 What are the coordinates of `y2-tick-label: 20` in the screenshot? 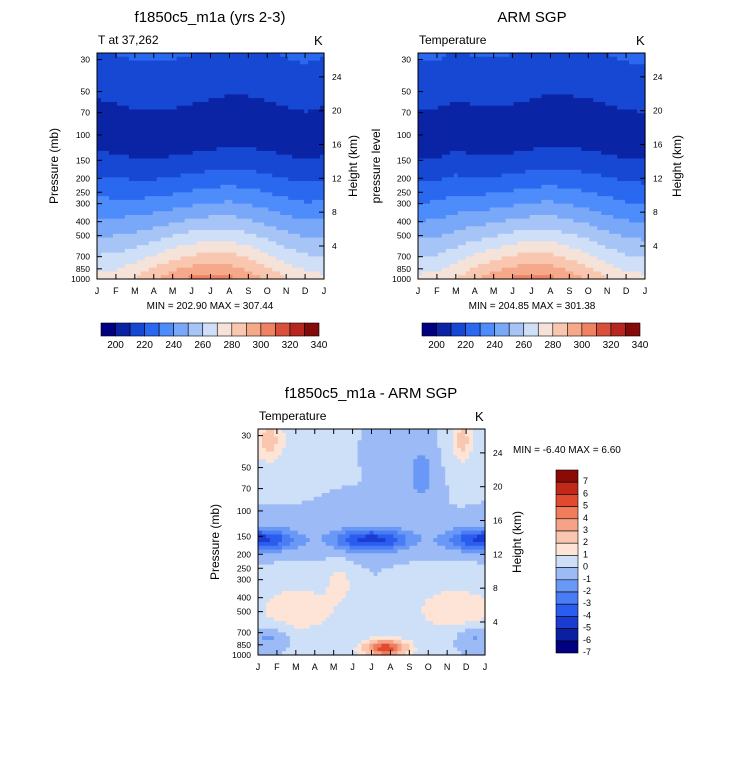 It's located at (337, 111).